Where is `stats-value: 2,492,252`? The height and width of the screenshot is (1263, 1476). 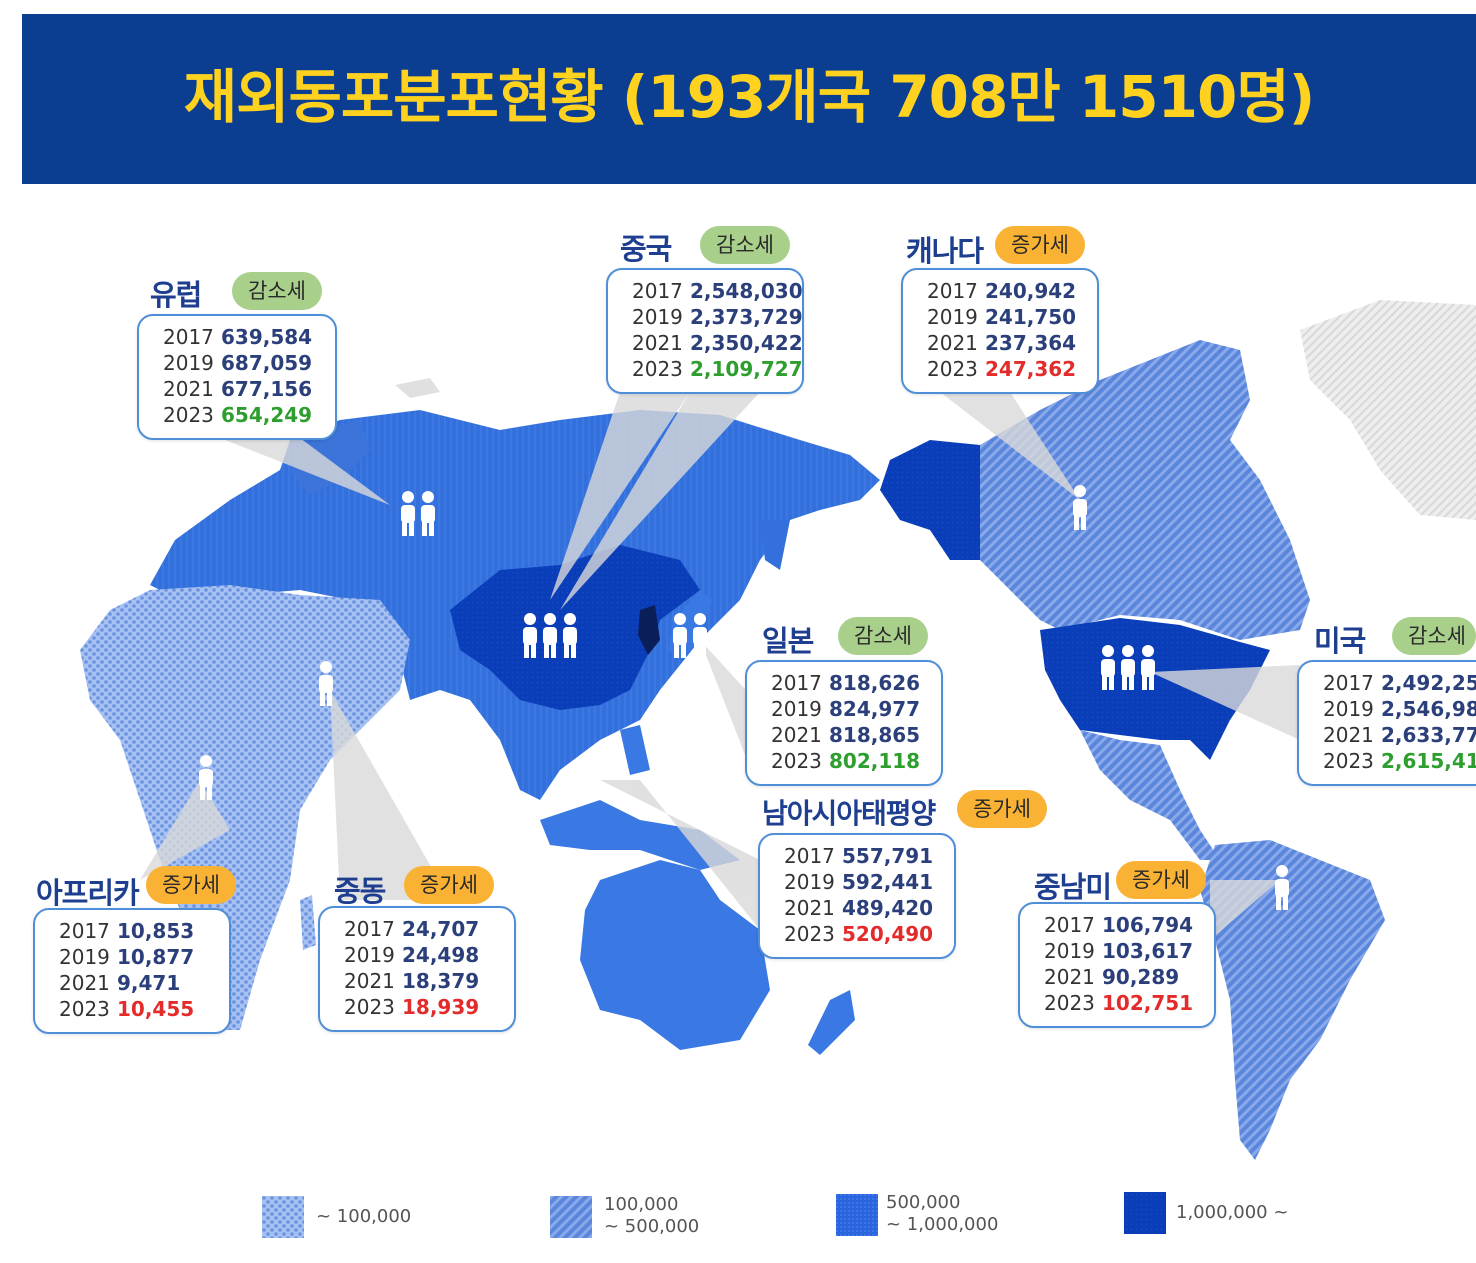 stats-value: 2,492,252 is located at coordinates (1428, 683).